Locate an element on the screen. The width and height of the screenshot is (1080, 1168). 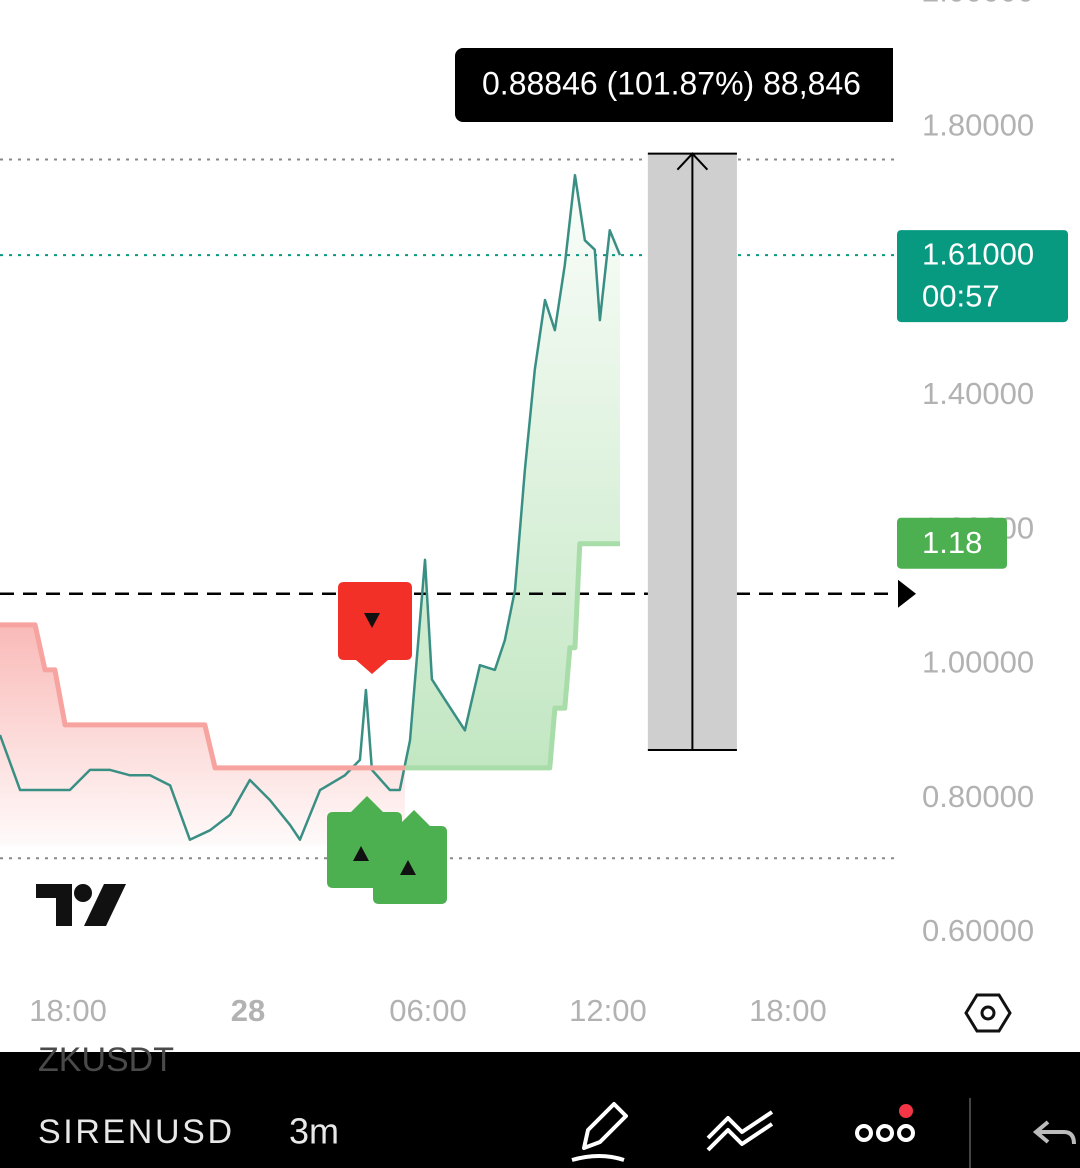
tooltip-text: 0.88846 (101.87%) 88,846 is located at coordinates (671, 83).